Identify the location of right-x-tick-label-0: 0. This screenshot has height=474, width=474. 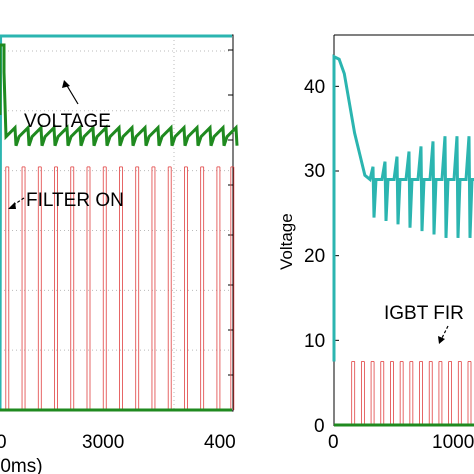
(333, 442).